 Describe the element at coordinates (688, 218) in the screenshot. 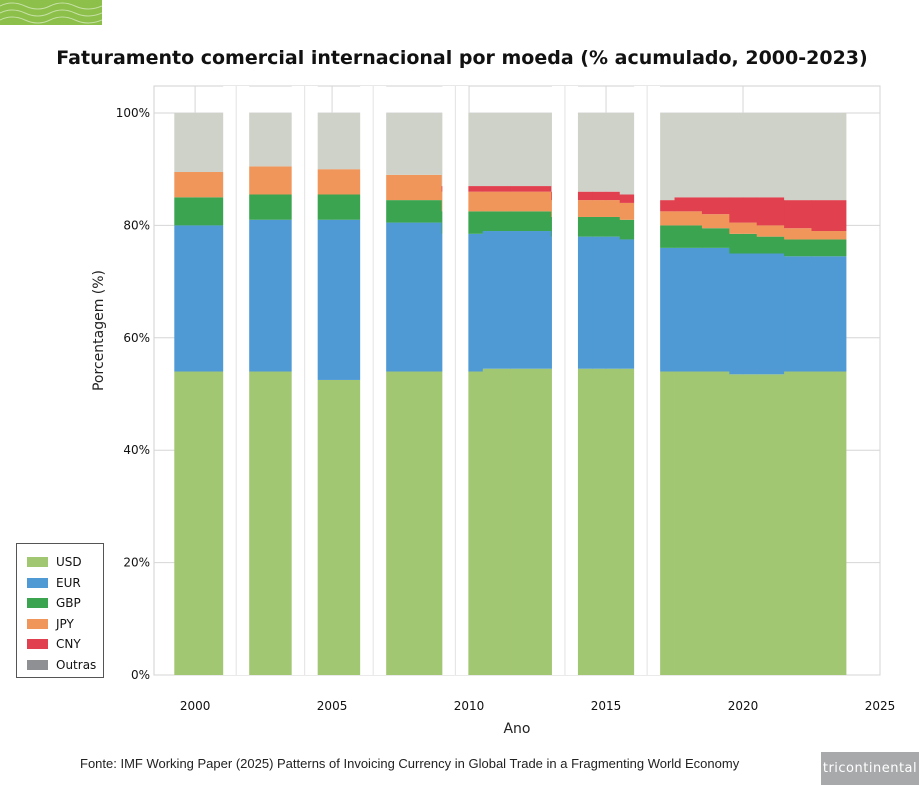

I see `bar-jpy-2018` at that location.